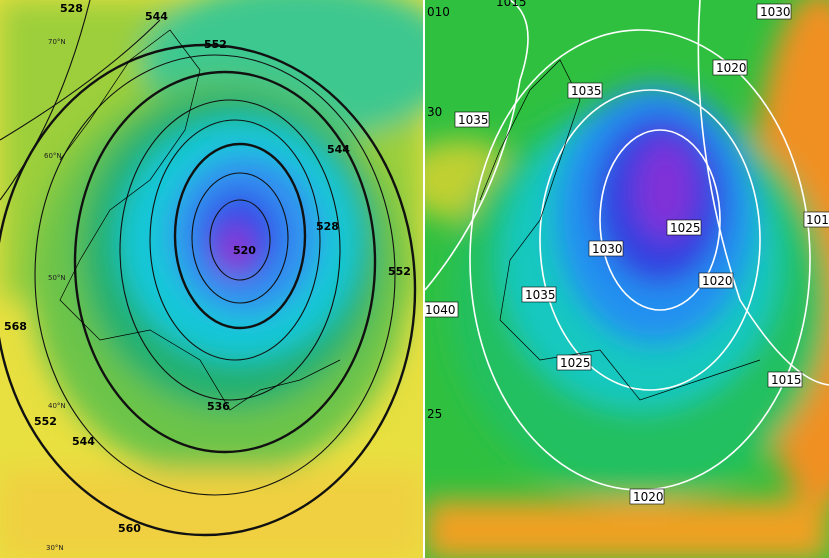 The width and height of the screenshot is (829, 558). Describe the element at coordinates (434, 112) in the screenshot. I see `isobar-label: 30` at that location.